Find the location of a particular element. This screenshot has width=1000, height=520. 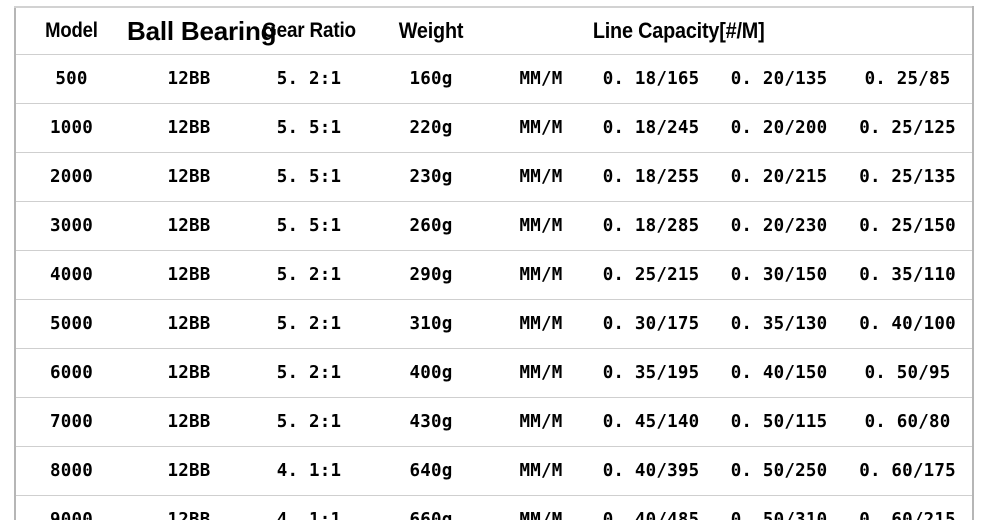

cell-line-capacity-3: 0. 25/135 is located at coordinates (908, 177).